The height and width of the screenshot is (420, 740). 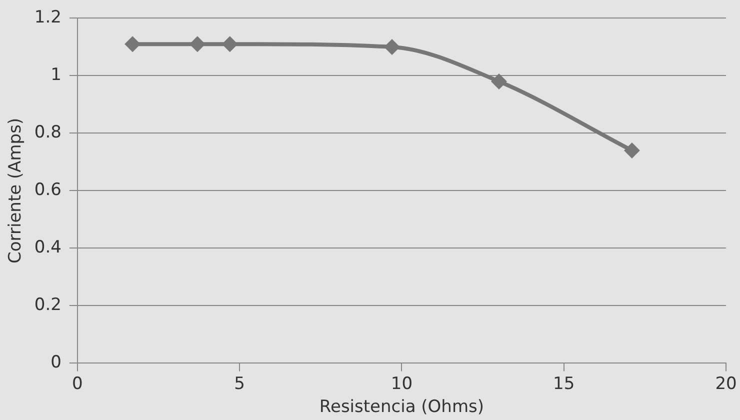 I want to click on y-tick-label: 0.6, so click(x=48, y=190).